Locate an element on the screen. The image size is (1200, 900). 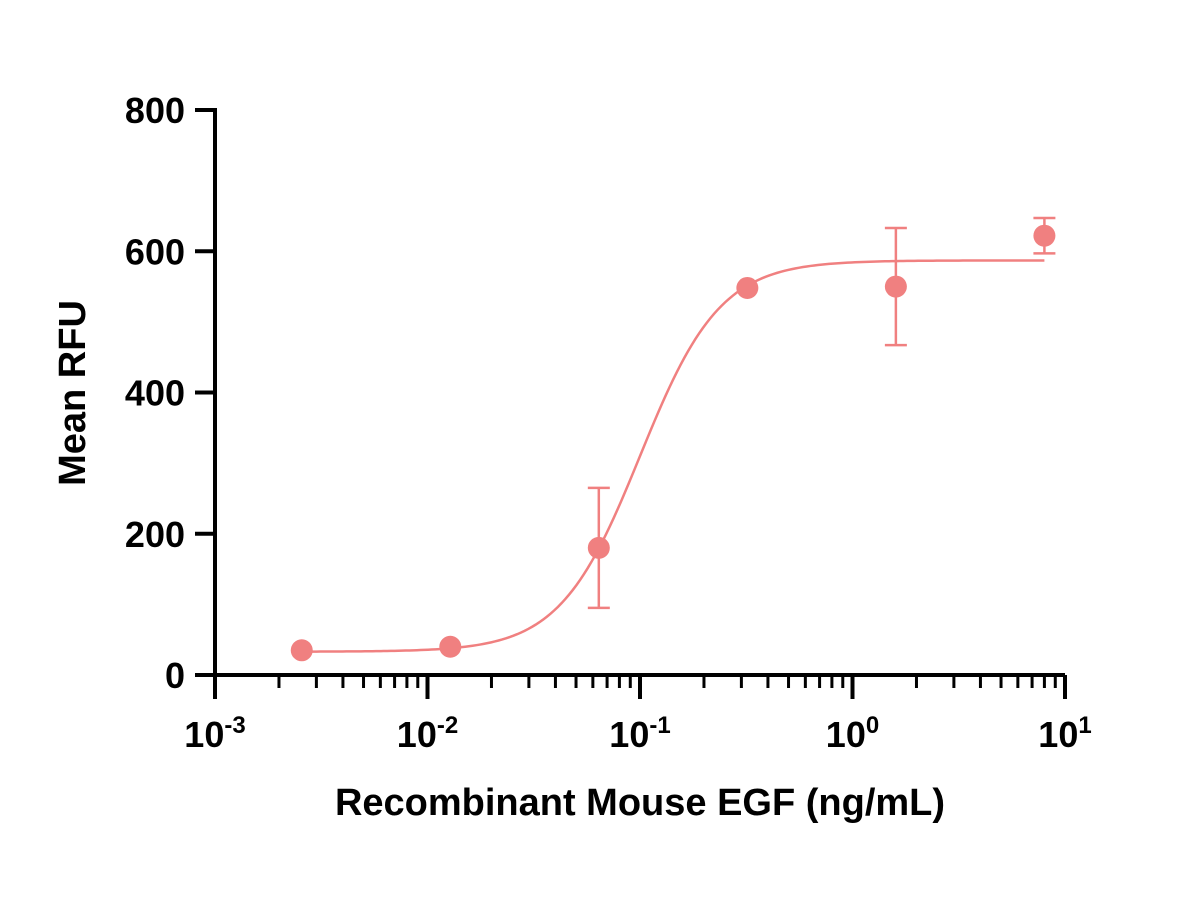
y-tick-label: 600 is located at coordinates (155, 251).